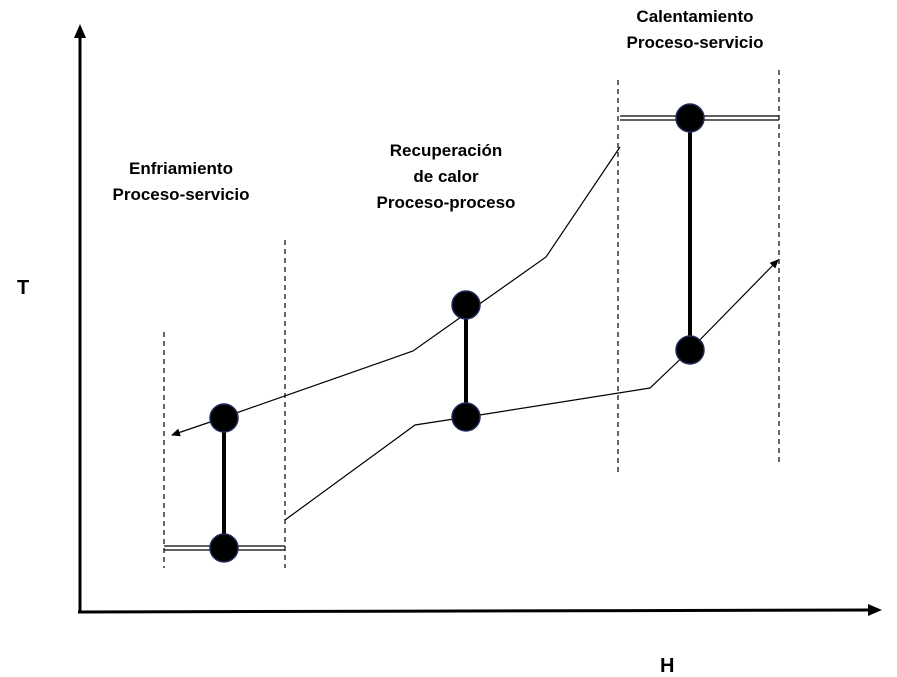  What do you see at coordinates (694, 16) in the screenshot?
I see `heating-label-line1: Calentamiento` at bounding box center [694, 16].